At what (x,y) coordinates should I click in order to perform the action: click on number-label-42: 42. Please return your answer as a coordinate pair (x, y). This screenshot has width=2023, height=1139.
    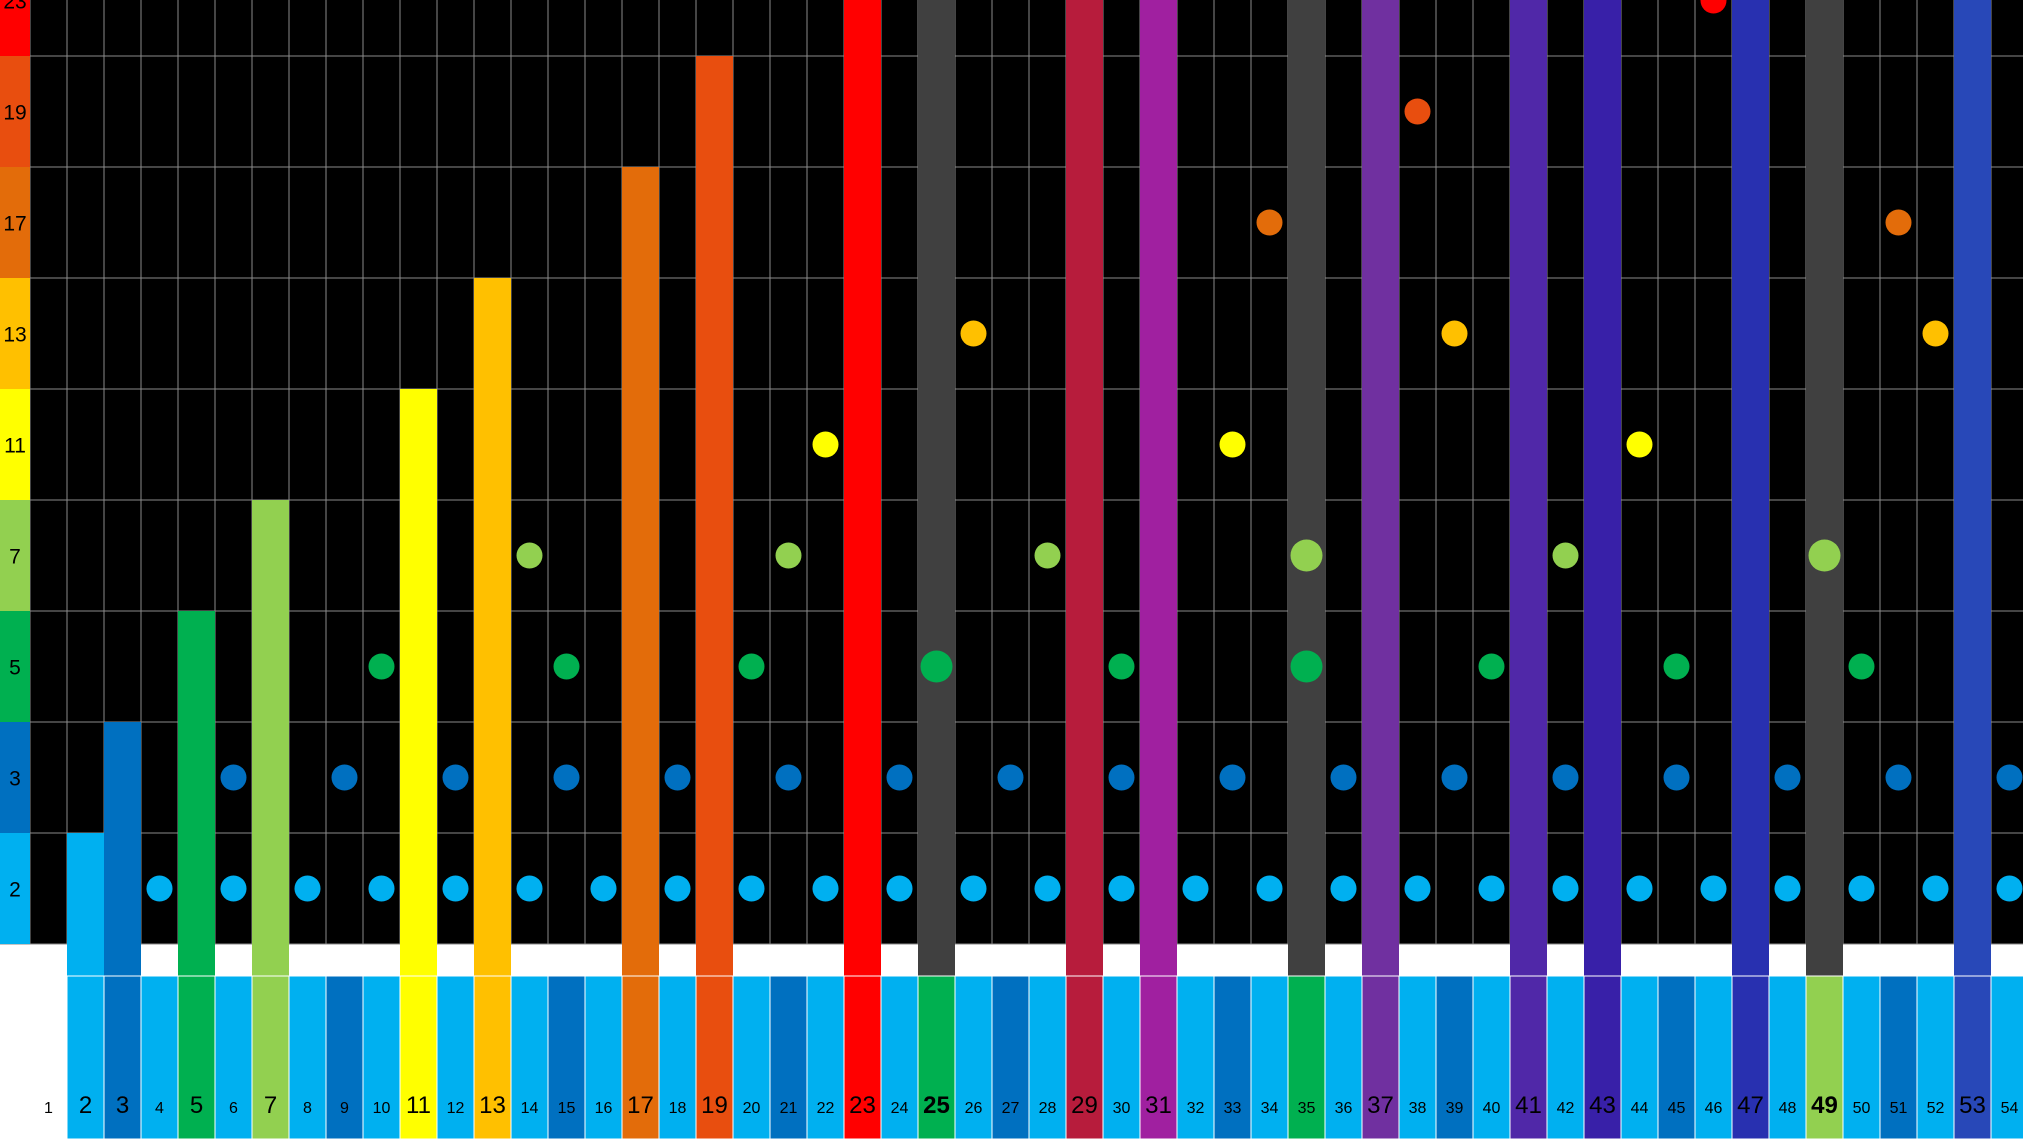
    Looking at the image, I should click on (1566, 1108).